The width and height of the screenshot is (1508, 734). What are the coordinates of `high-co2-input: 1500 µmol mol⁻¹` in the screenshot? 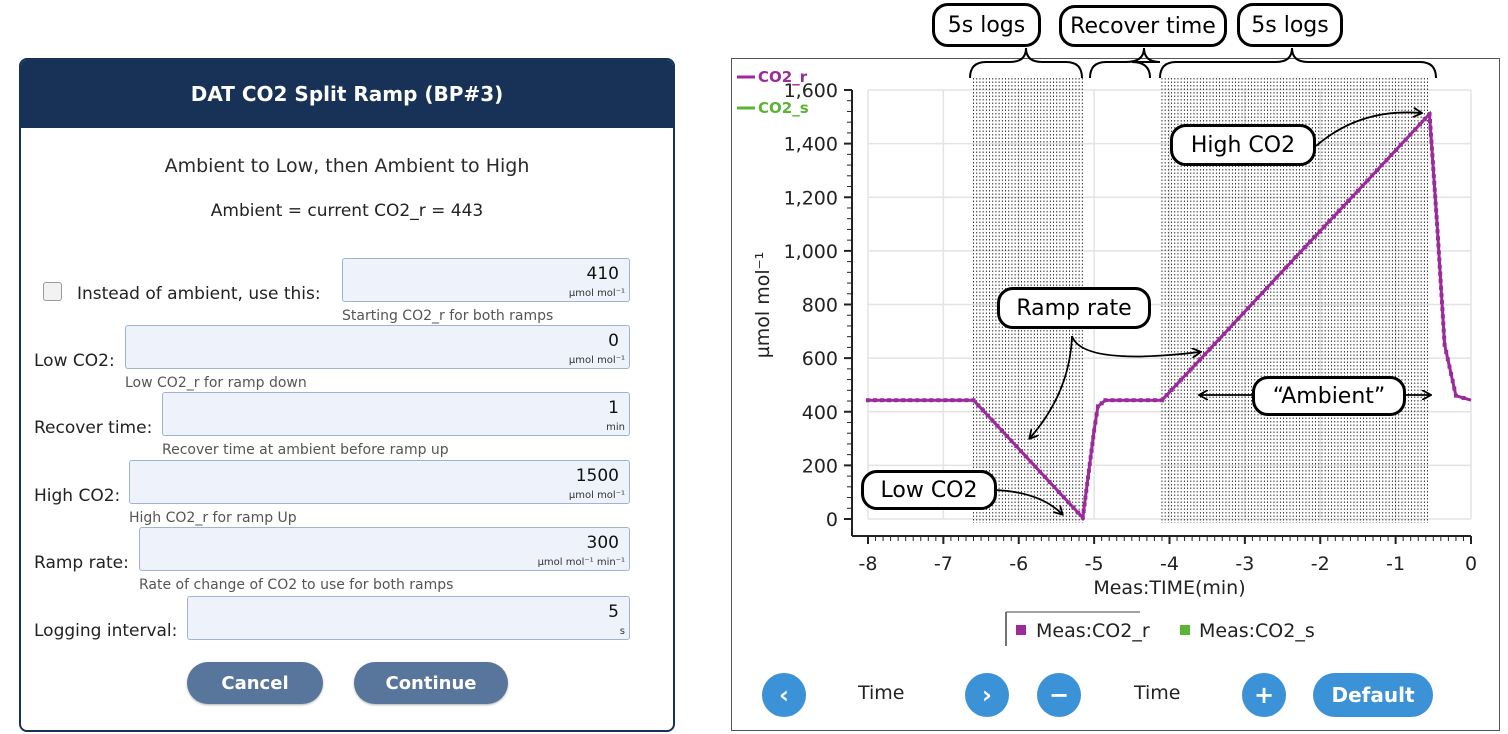 It's located at (379, 482).